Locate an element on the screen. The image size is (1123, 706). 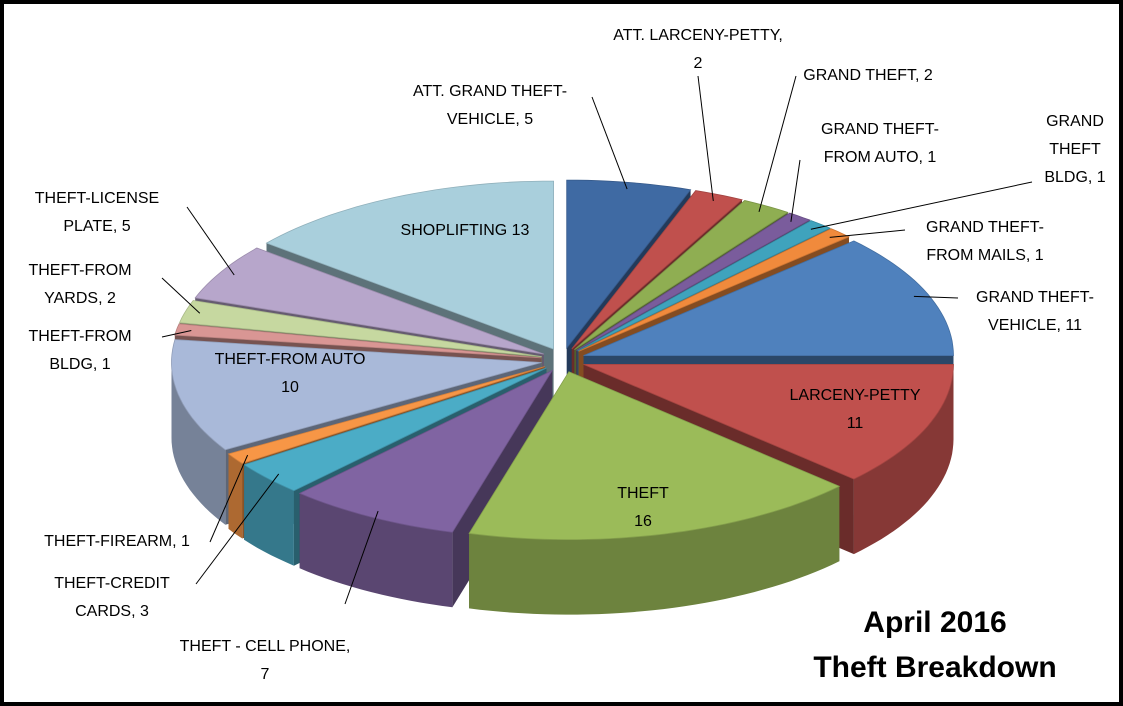
data-label: THEFT - CELL PHONE, is located at coordinates (265, 646).